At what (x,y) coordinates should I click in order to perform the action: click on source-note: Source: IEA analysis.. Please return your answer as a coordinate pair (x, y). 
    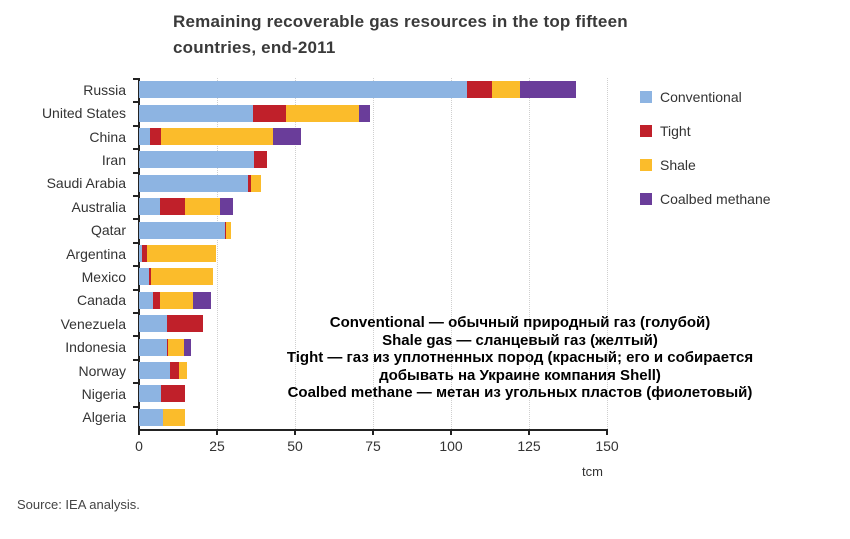
    Looking at the image, I should click on (78, 504).